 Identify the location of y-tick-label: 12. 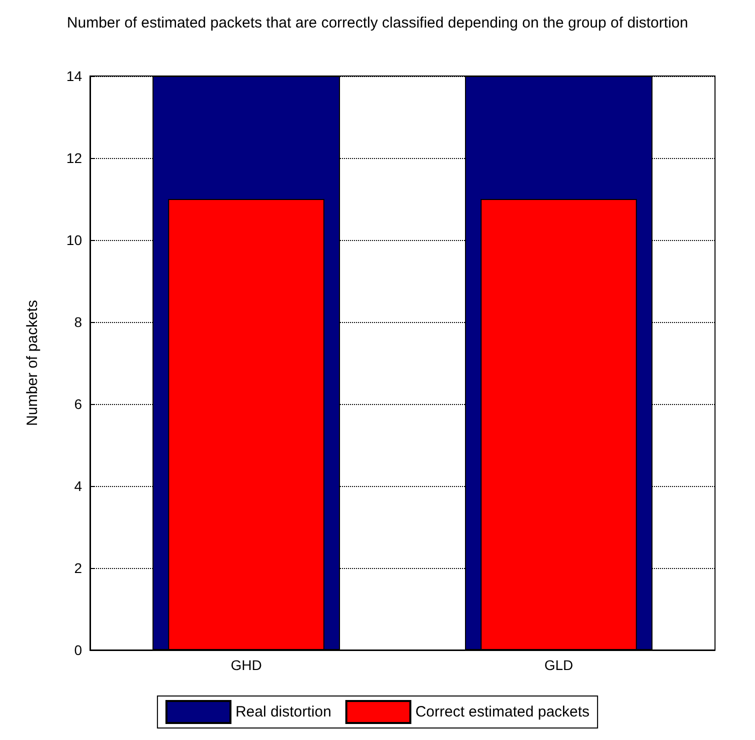
(74, 158).